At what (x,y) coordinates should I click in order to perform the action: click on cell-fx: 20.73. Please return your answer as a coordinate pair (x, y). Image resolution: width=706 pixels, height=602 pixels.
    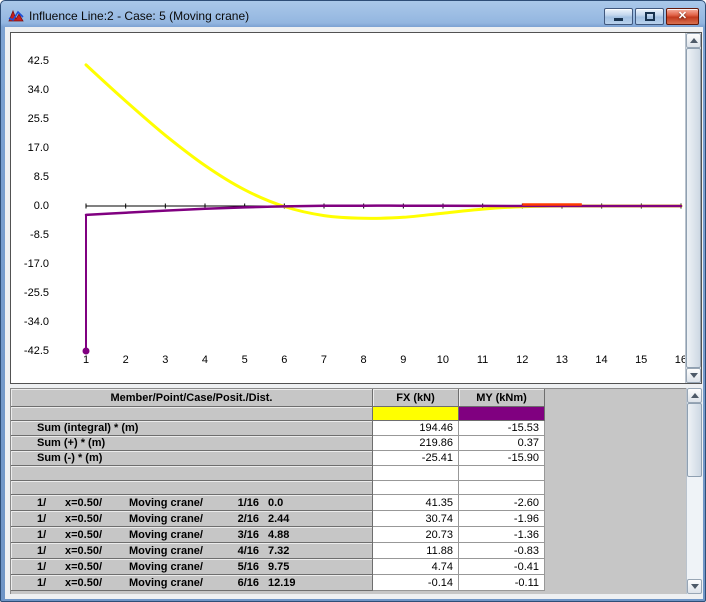
    Looking at the image, I should click on (416, 535).